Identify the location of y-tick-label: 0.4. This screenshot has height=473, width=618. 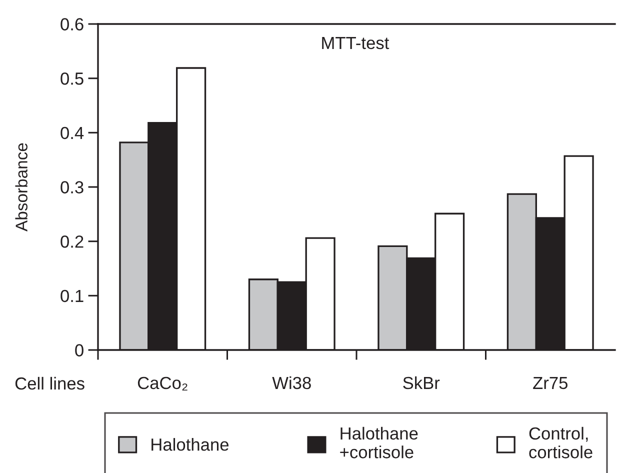
(72, 133).